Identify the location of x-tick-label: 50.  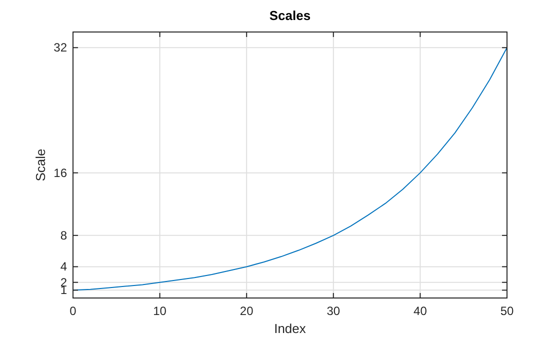
(507, 311).